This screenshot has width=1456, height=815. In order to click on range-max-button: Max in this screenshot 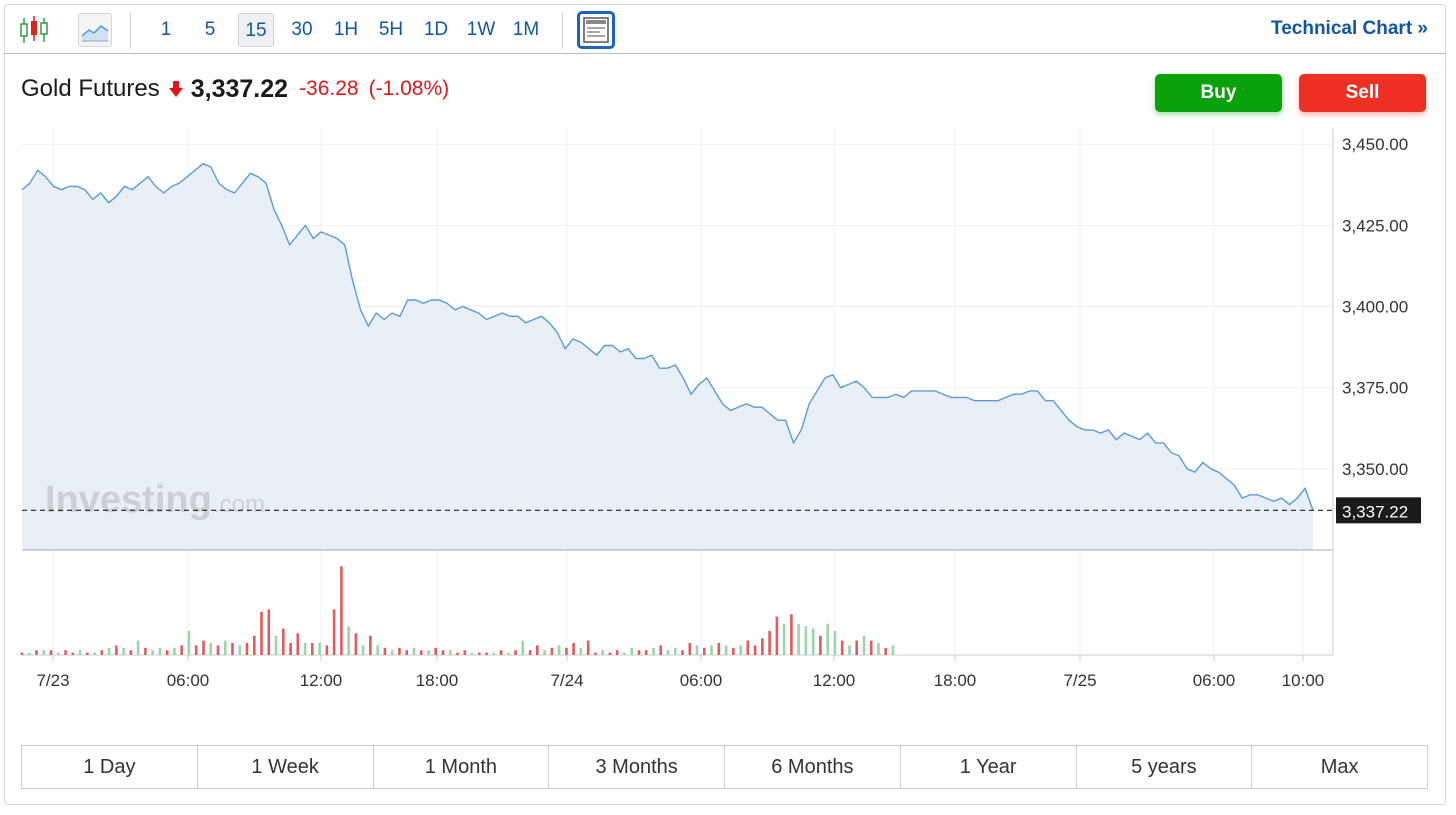, I will do `click(1339, 767)`.